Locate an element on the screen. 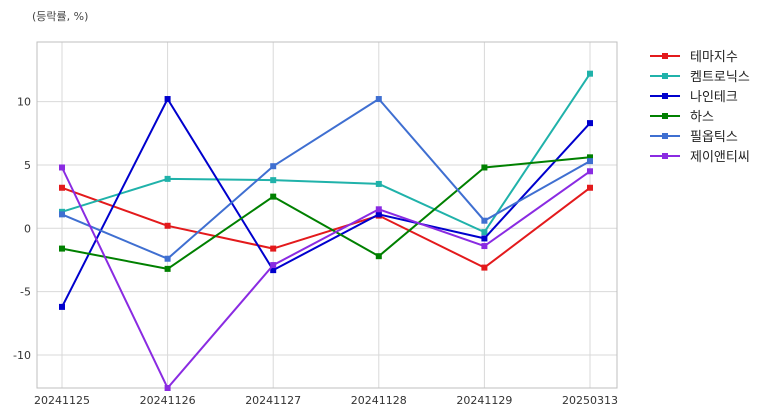  legend-item: 나인테크 is located at coordinates (694, 97).